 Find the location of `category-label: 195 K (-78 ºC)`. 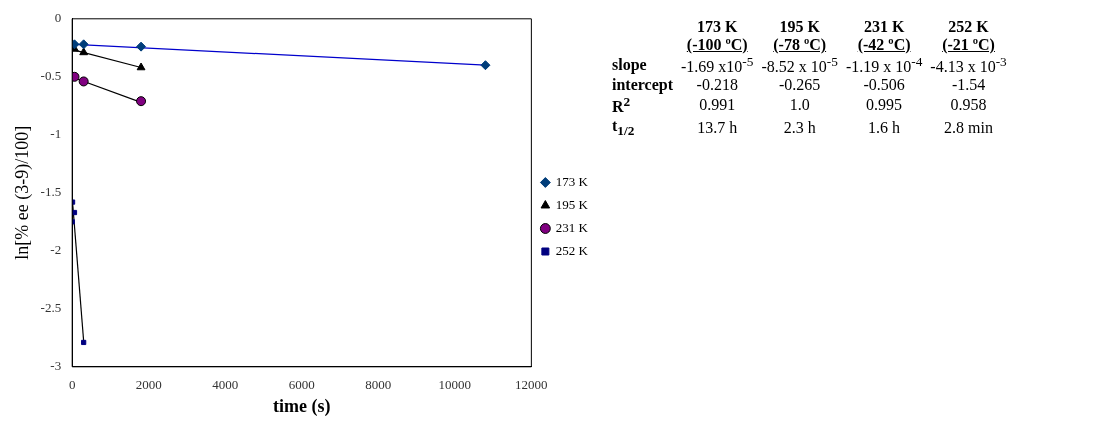

category-label: 195 K (-78 ºC) is located at coordinates (800, 36).